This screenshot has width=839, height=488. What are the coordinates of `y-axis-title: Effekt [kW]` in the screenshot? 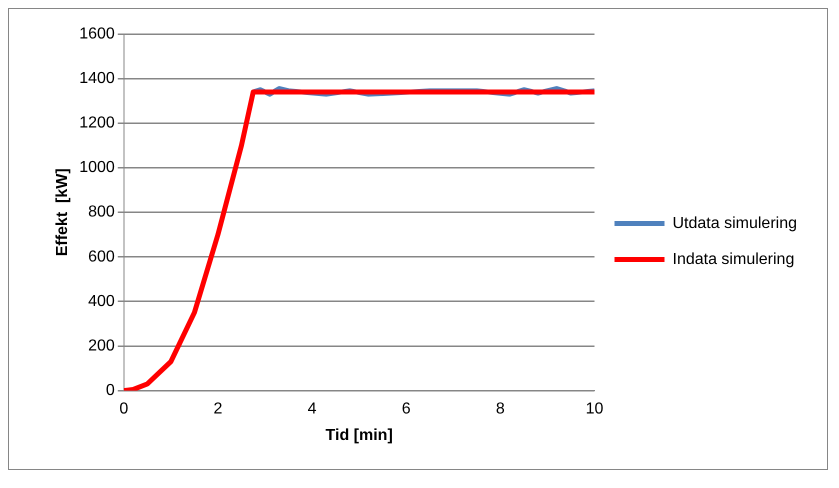 It's located at (63, 212).